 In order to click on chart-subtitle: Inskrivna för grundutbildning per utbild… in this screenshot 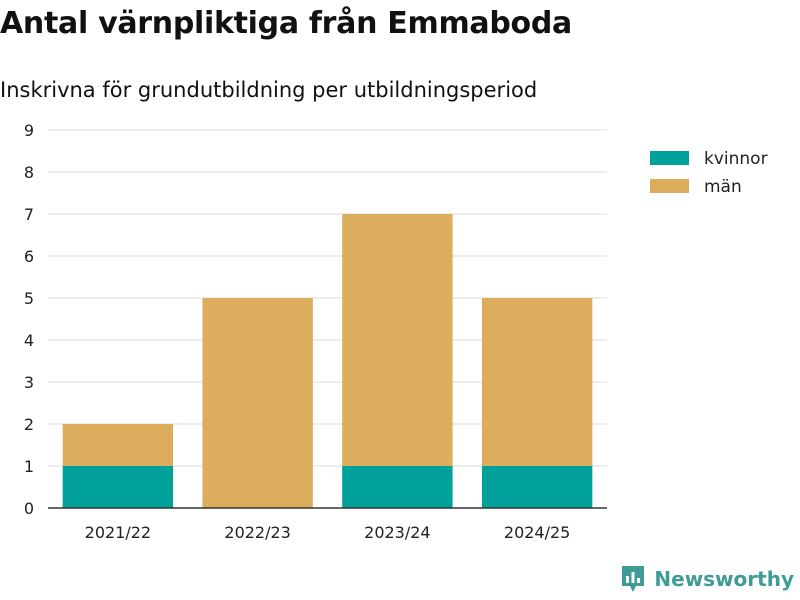, I will do `click(269, 90)`.